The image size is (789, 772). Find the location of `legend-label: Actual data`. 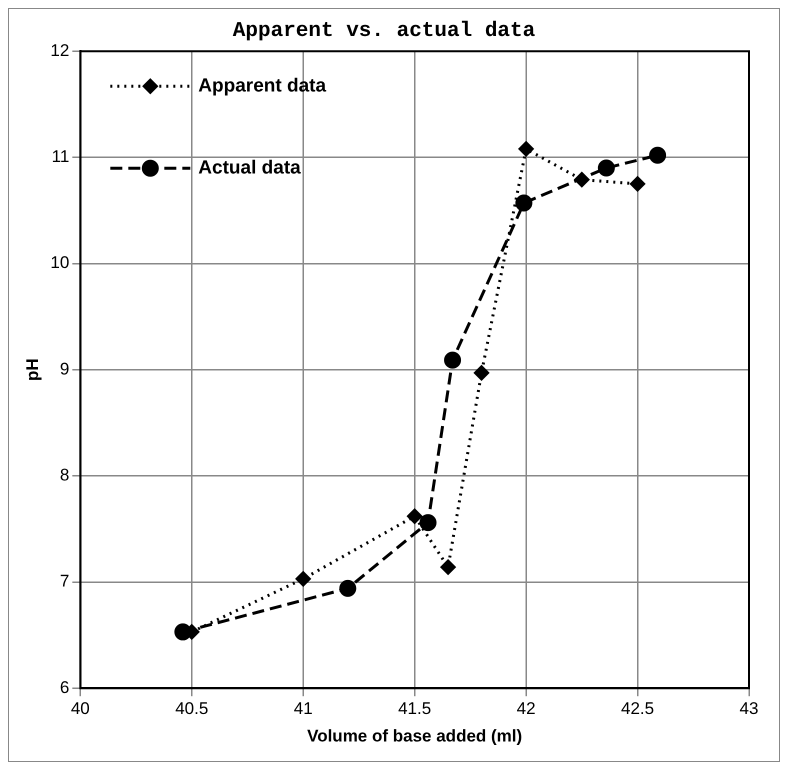

legend-label: Actual data is located at coordinates (250, 167).